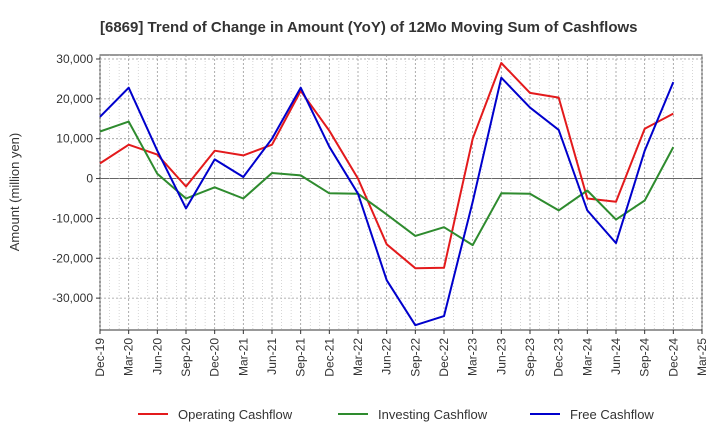 The image size is (720, 440). Describe the element at coordinates (74, 99) in the screenshot. I see `y-tick-label: 20,000` at that location.